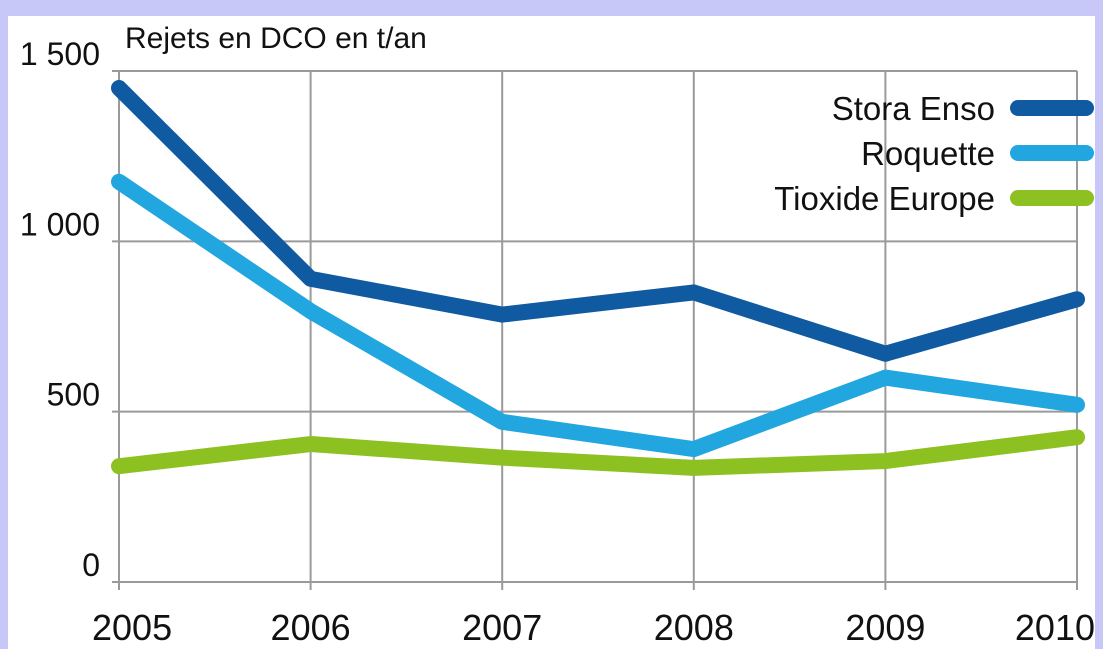 Image resolution: width=1103 pixels, height=649 pixels. Describe the element at coordinates (884, 198) in the screenshot. I see `legend-label: Tioxide Europe` at that location.